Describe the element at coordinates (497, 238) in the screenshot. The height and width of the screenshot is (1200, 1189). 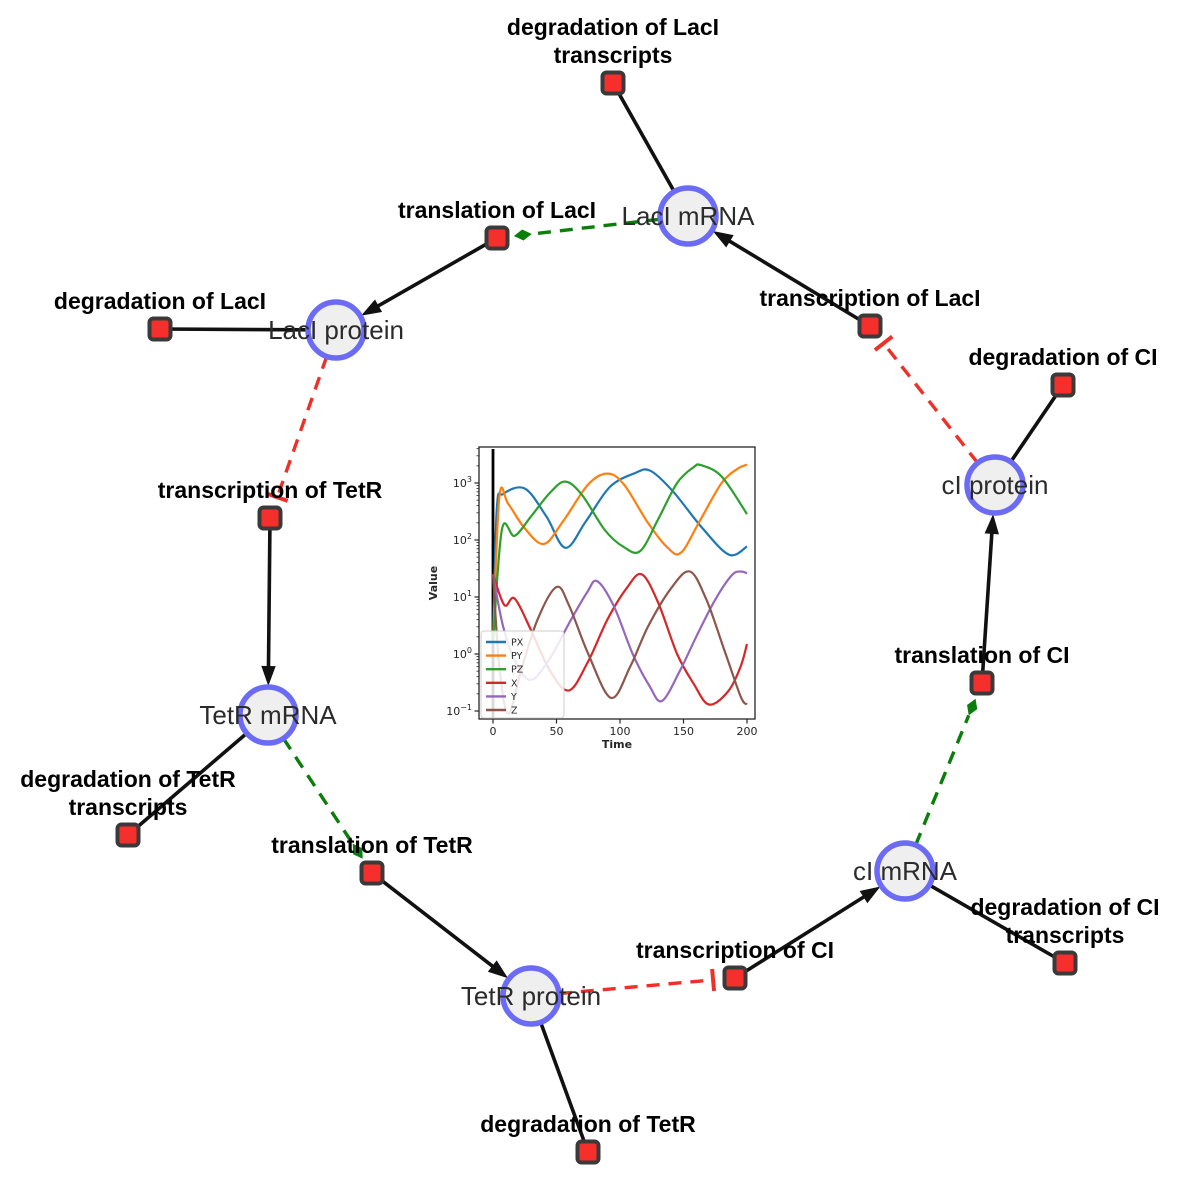
I see `reaction-node-translation_laci` at that location.